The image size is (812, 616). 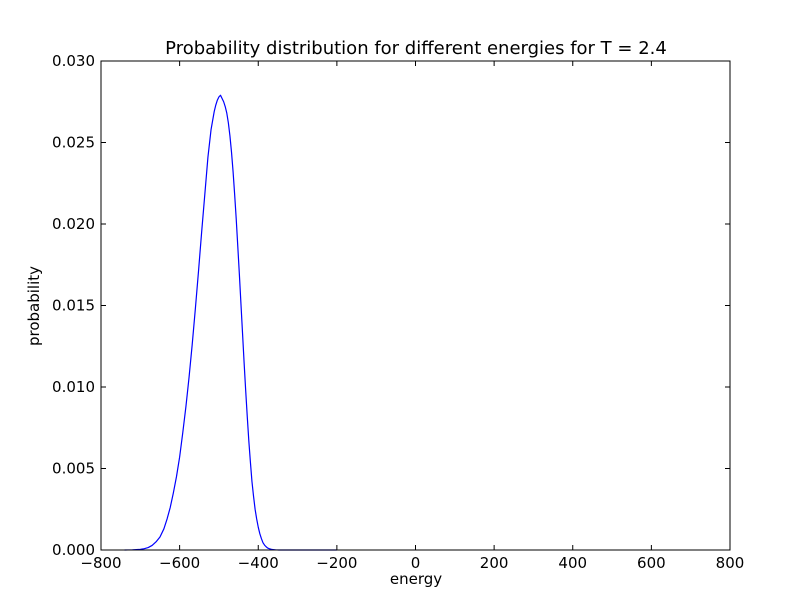 I want to click on y-tick-label: 0.005, so click(x=73, y=469).